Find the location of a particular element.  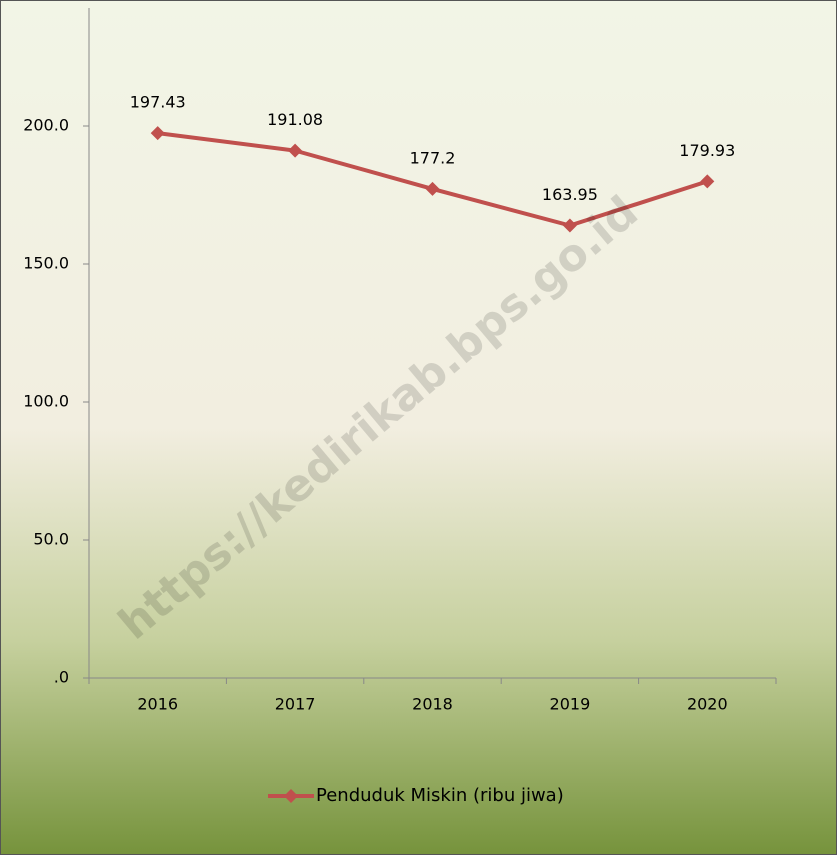

legend-marker is located at coordinates (291, 796).